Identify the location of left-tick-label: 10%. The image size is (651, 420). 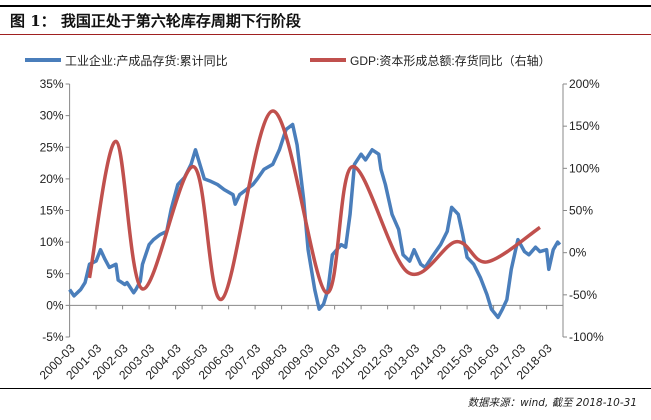
(52, 242).